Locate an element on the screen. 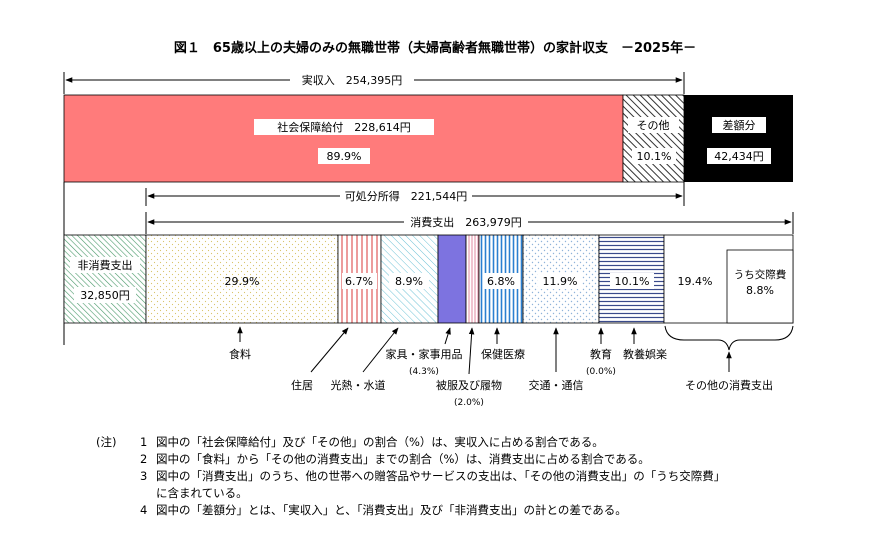  label-other-consumption: その他の消費支出 is located at coordinates (729, 385).